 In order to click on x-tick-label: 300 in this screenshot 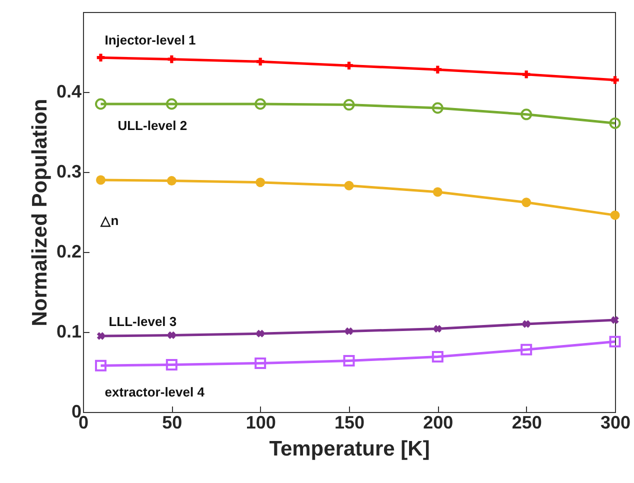, I will do `click(615, 422)`.